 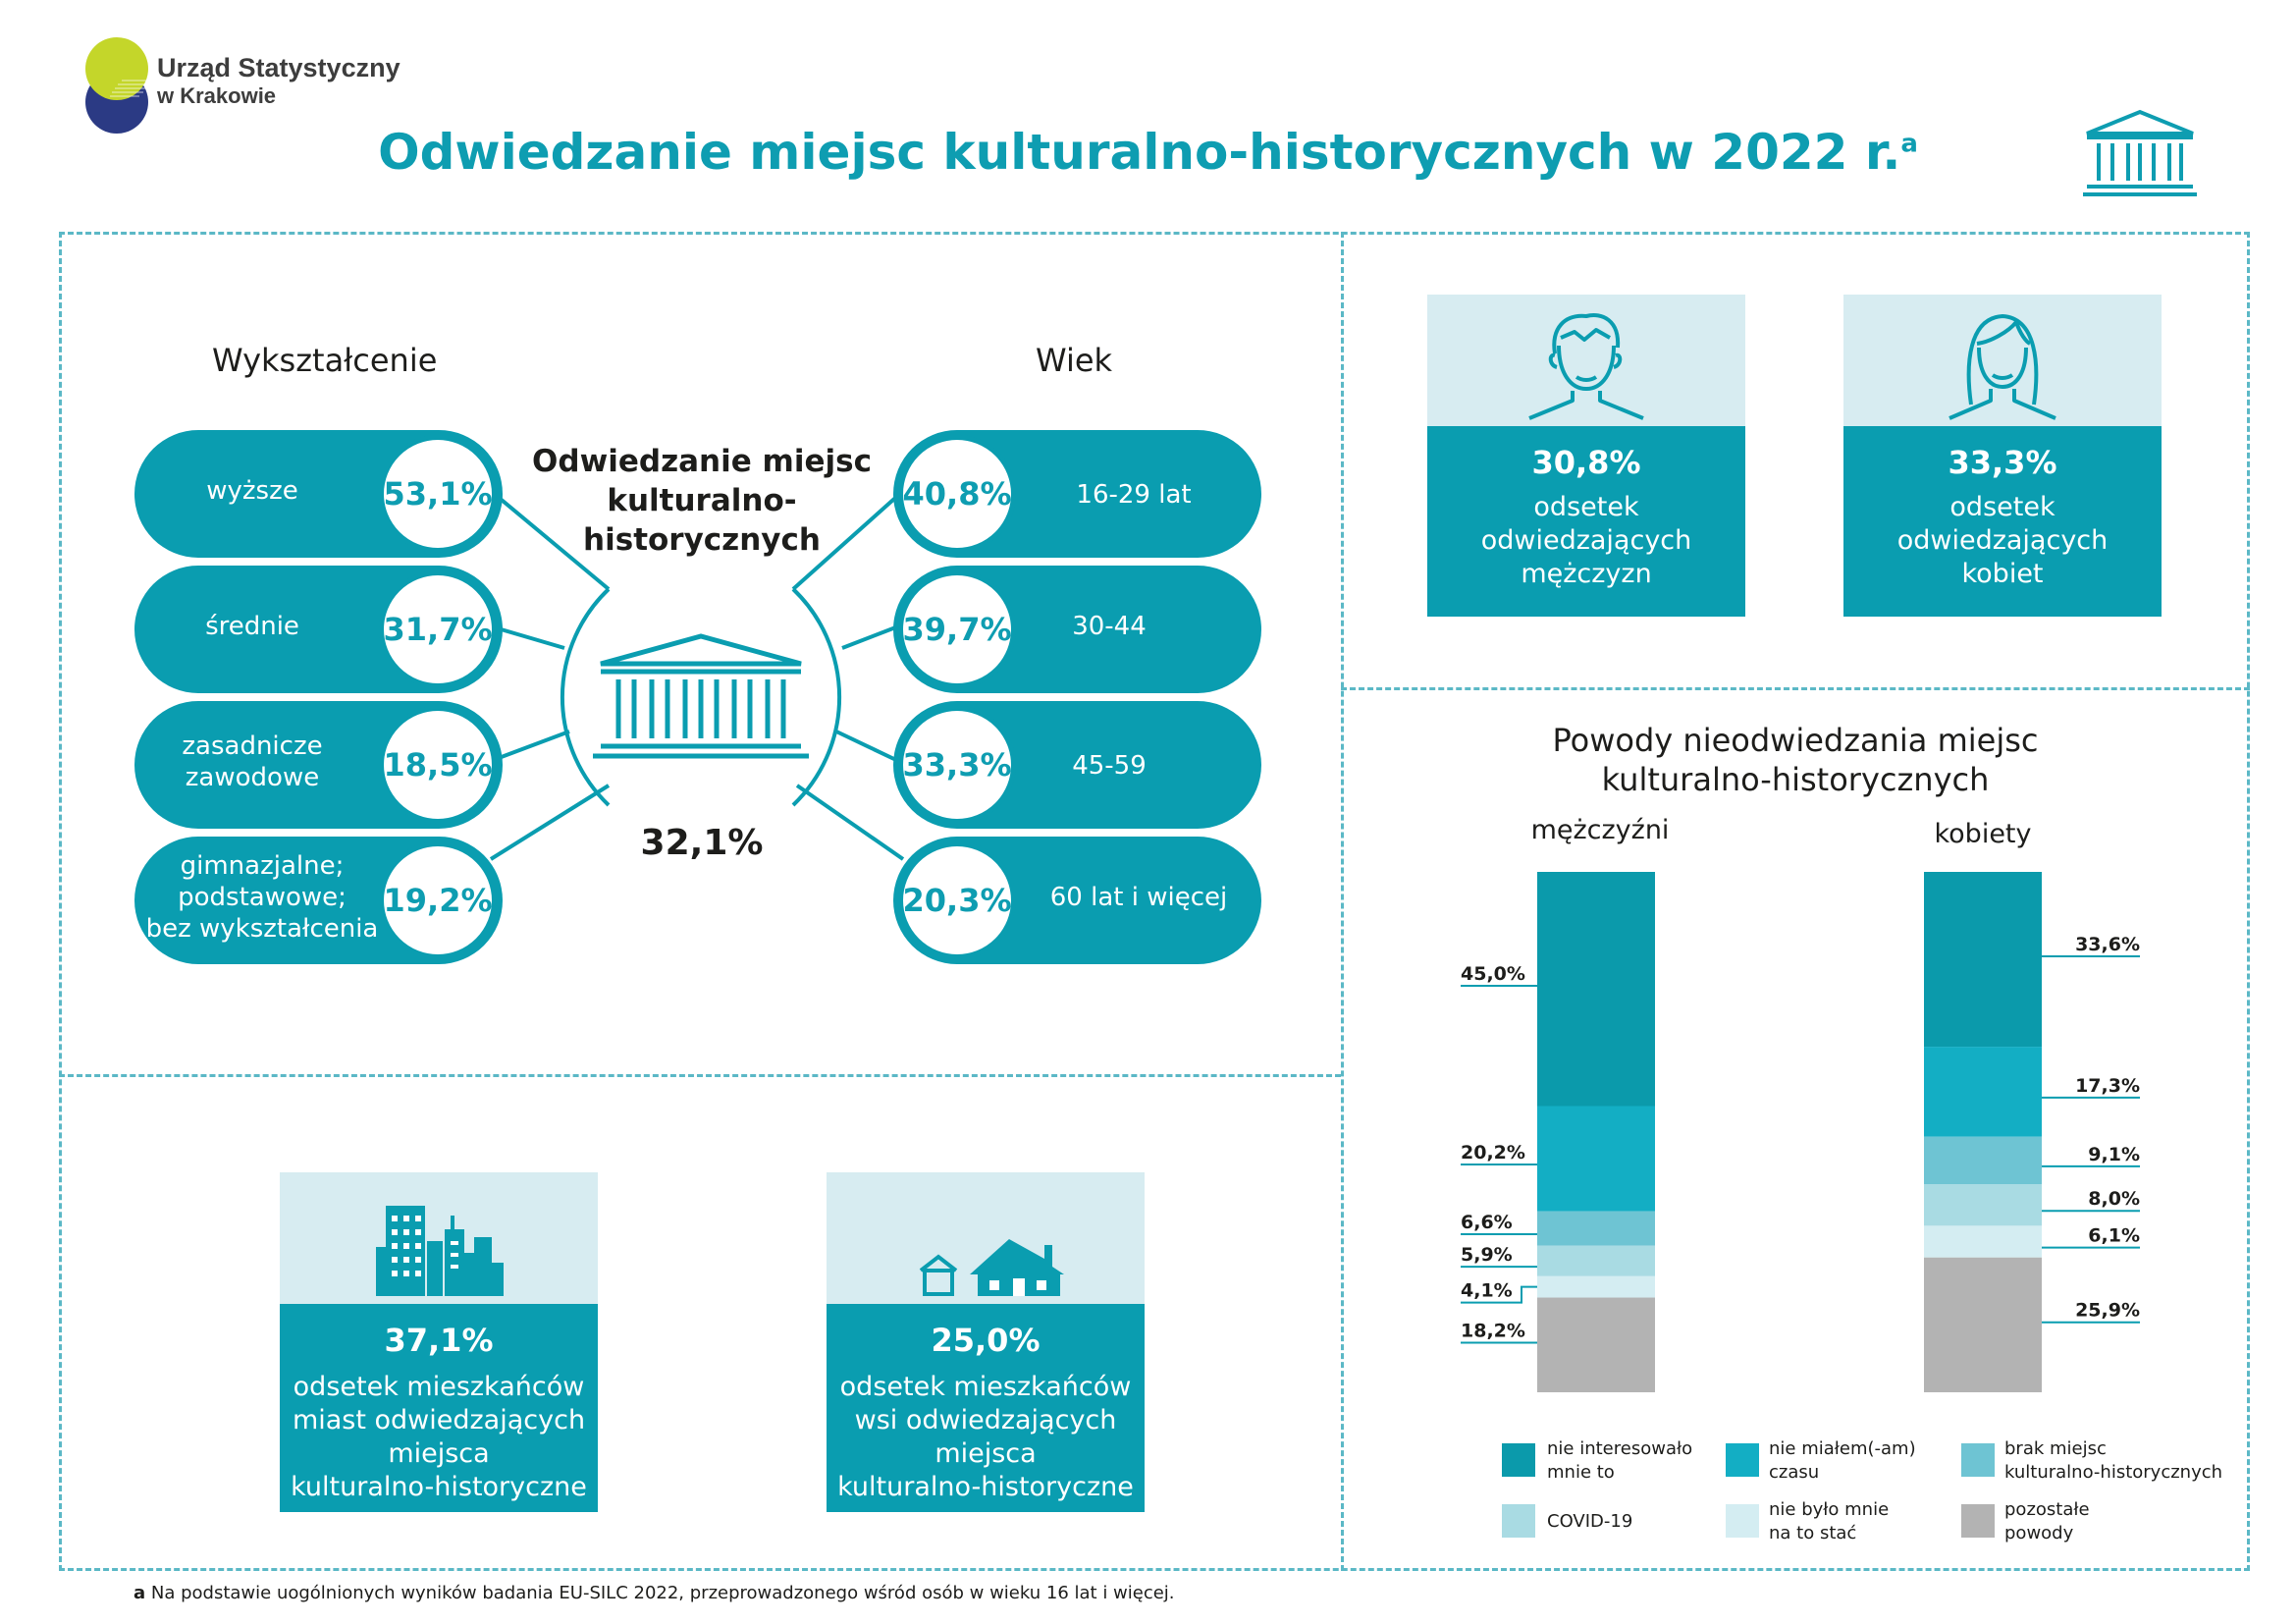 What do you see at coordinates (1742, 1460) in the screenshot?
I see `legend-swatch-no-time` at bounding box center [1742, 1460].